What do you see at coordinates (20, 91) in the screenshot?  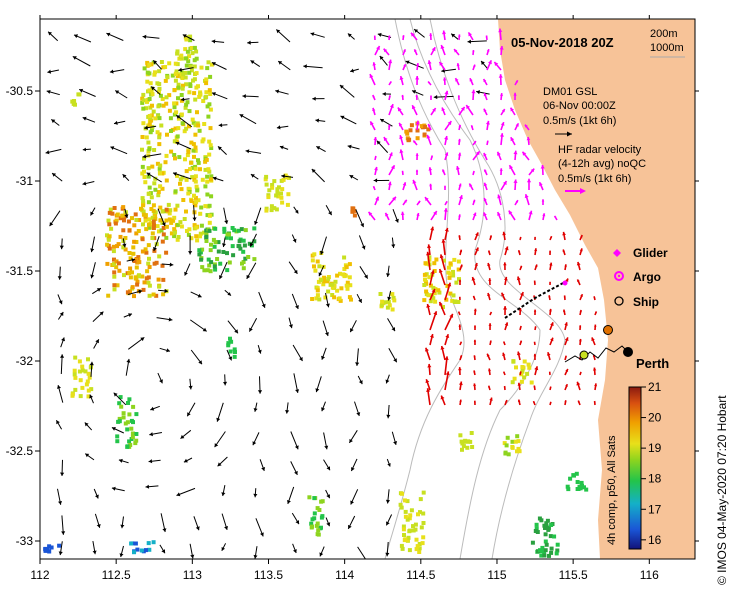 I see `y-tick-label: -30.5` at bounding box center [20, 91].